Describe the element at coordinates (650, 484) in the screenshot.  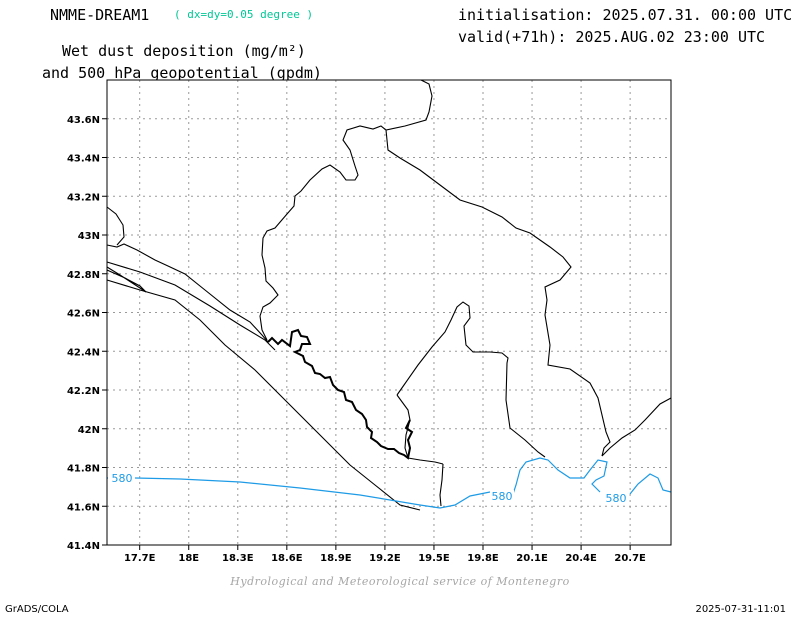
I see `contour-580-east` at that location.